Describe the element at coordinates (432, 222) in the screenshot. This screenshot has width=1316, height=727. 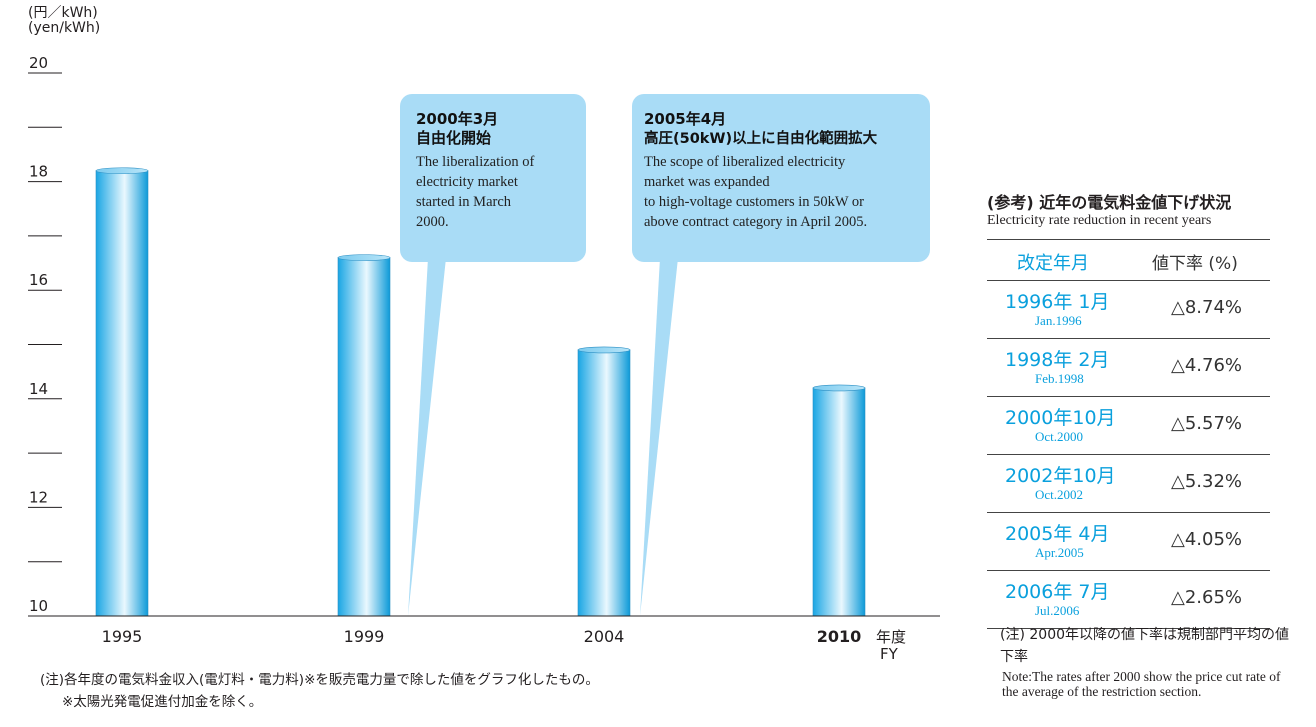
I see `callout-line: 2000.` at that location.